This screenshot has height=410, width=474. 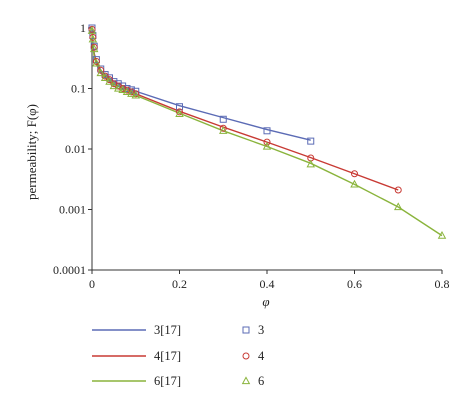 What do you see at coordinates (31, 152) in the screenshot?
I see `y-axis-label: permeability; F(φ)` at bounding box center [31, 152].